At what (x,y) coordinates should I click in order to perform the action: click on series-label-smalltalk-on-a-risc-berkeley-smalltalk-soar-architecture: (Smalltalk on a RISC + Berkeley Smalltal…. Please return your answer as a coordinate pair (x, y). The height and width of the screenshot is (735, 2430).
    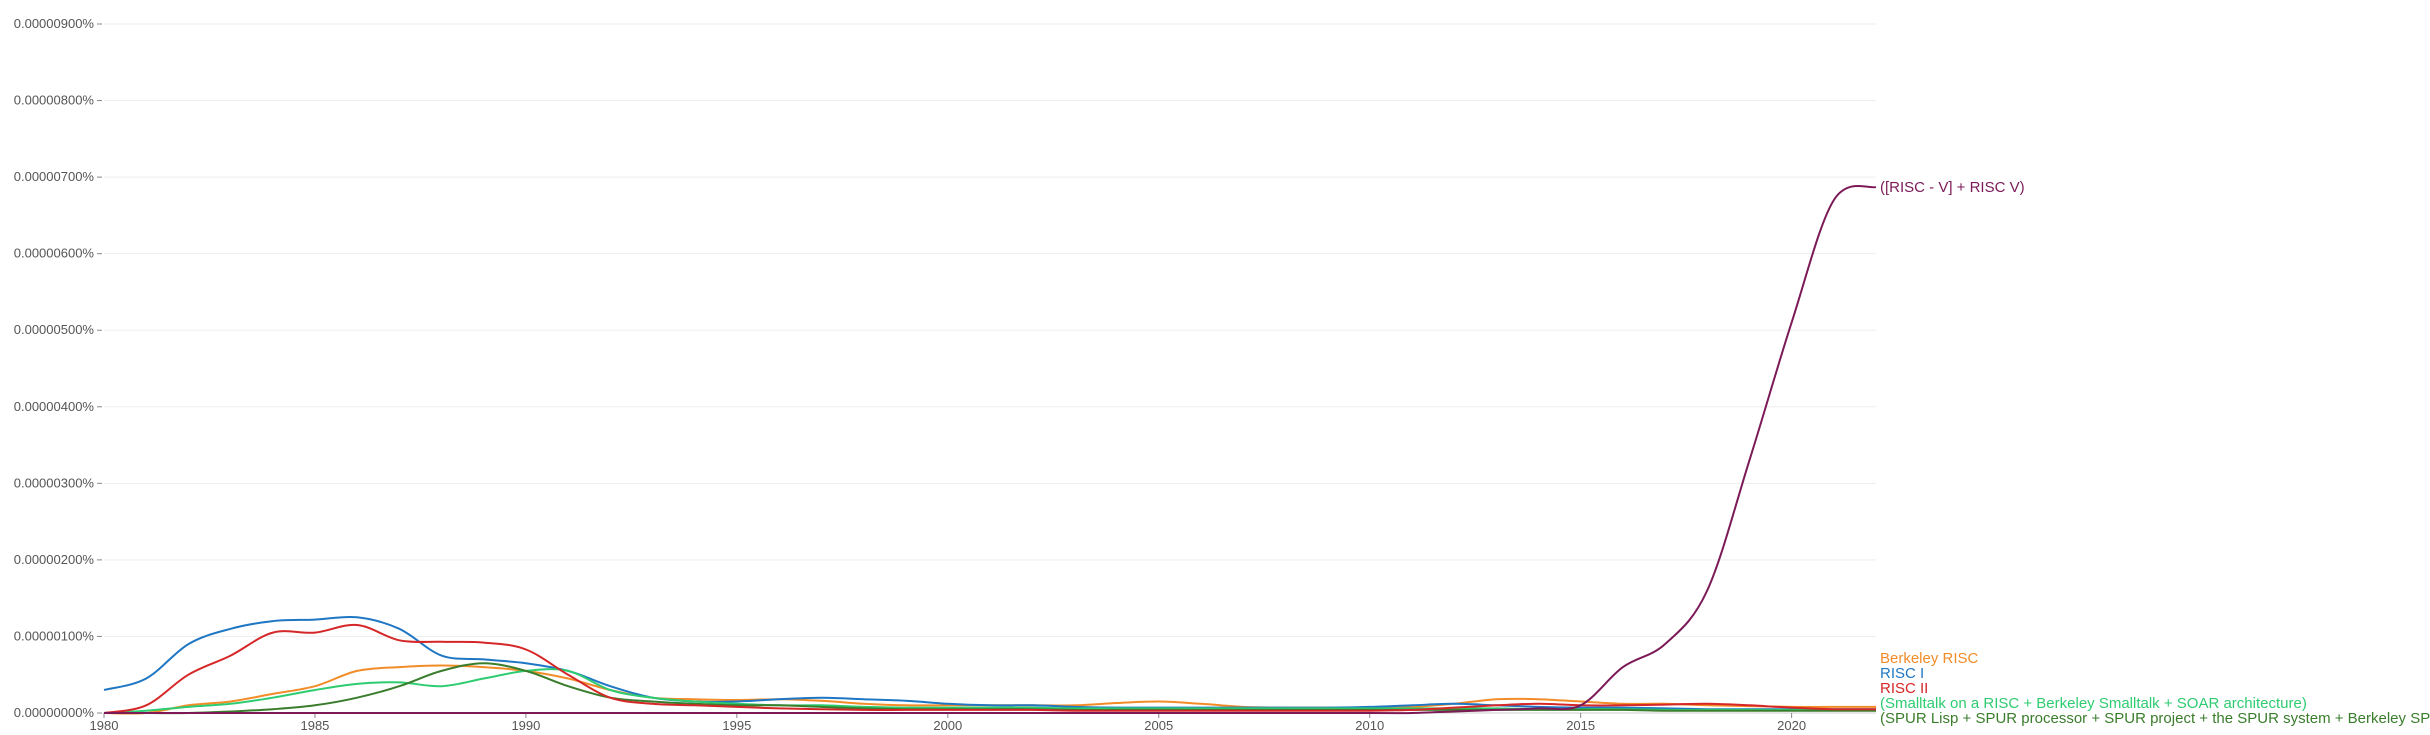
    Looking at the image, I should click on (2093, 703).